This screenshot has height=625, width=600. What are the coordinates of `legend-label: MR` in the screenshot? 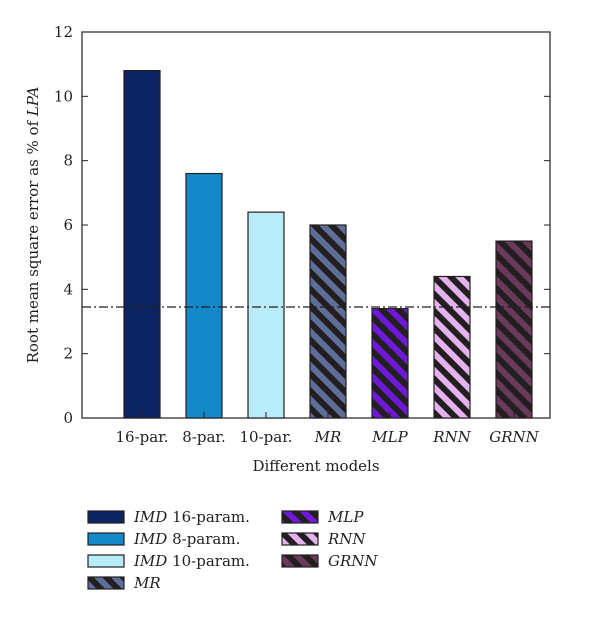 It's located at (147, 583).